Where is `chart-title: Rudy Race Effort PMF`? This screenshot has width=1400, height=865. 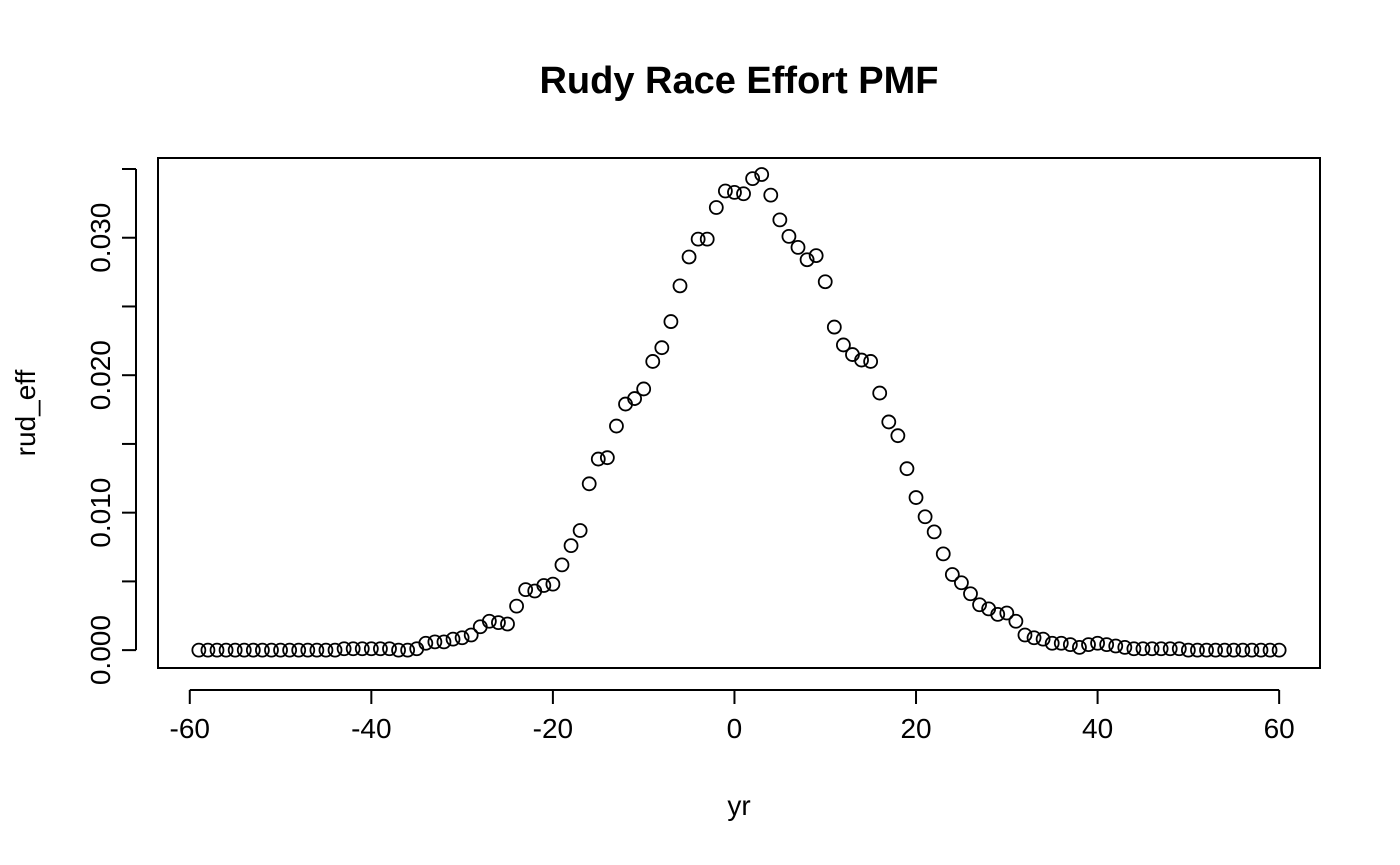 chart-title: Rudy Race Effort PMF is located at coordinates (738, 81).